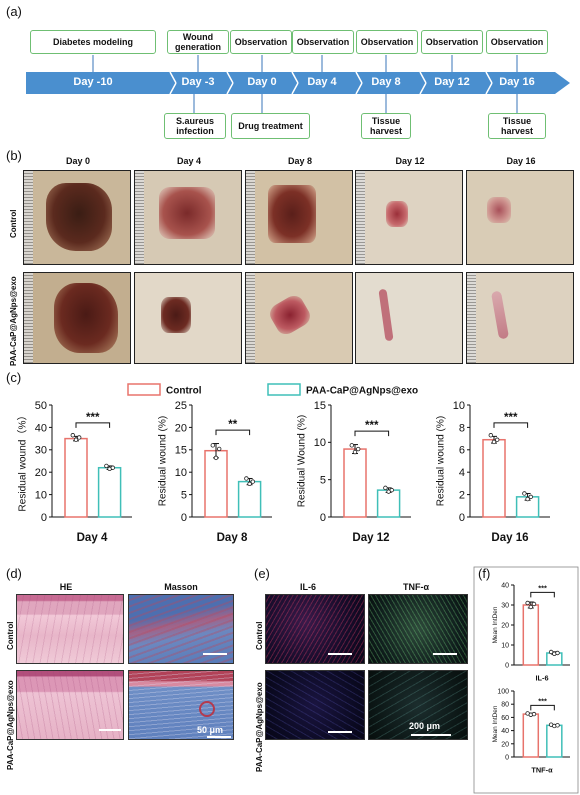 This screenshot has width=580, height=795. What do you see at coordinates (41, 451) in the screenshot?
I see `chart0-ytick-label-3: 30` at bounding box center [41, 451].